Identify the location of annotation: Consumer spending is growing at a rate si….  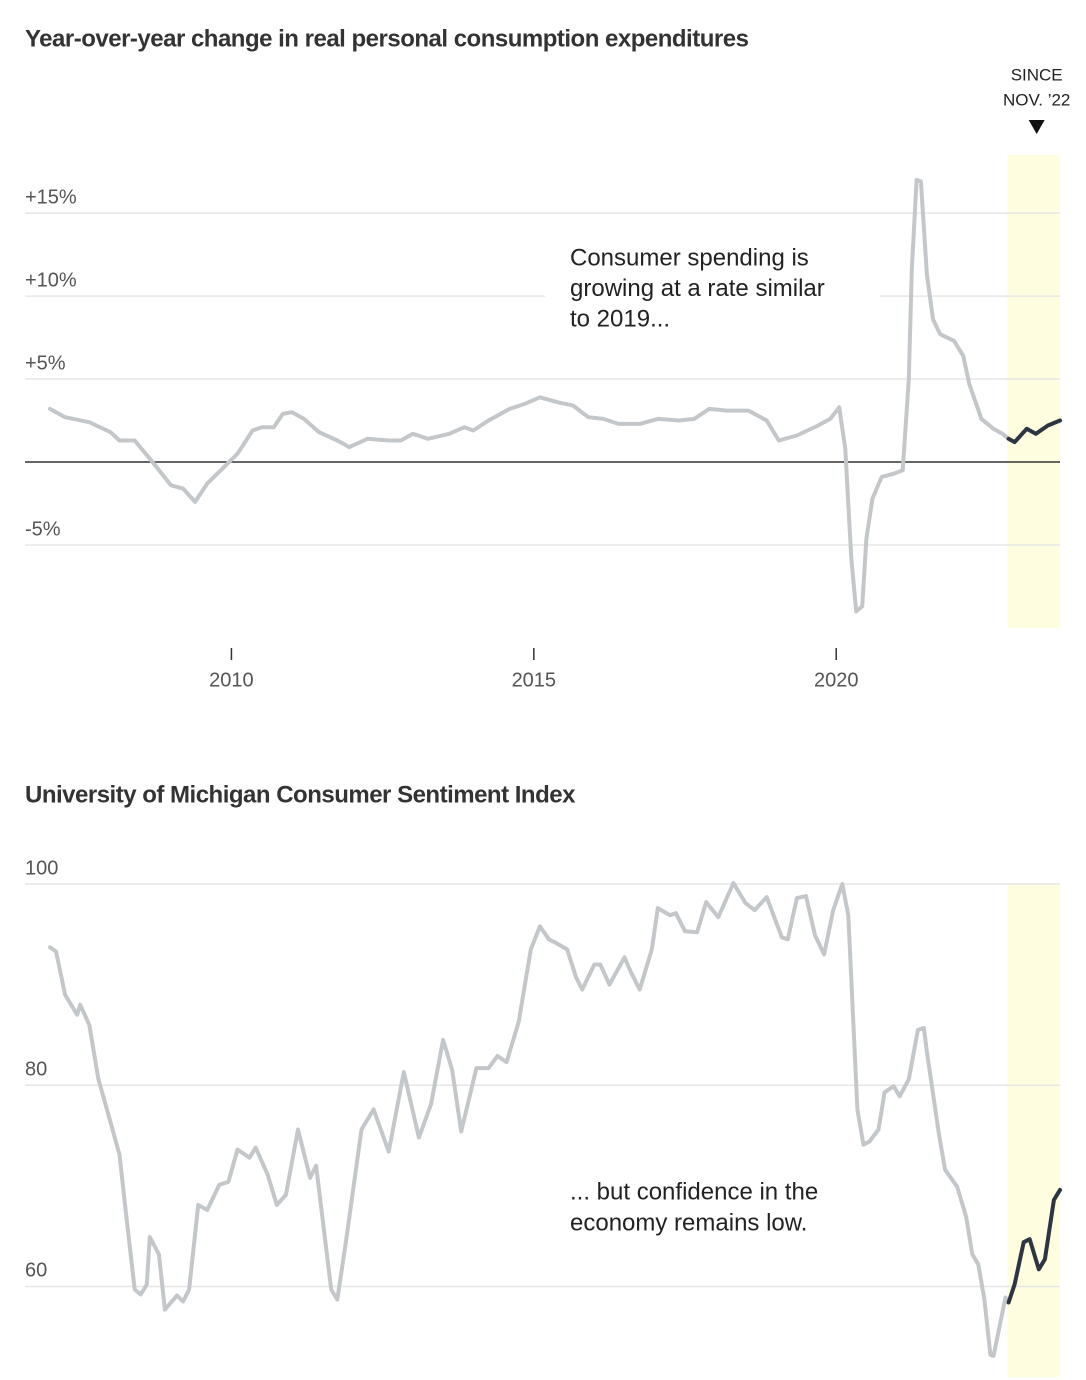
(712, 291).